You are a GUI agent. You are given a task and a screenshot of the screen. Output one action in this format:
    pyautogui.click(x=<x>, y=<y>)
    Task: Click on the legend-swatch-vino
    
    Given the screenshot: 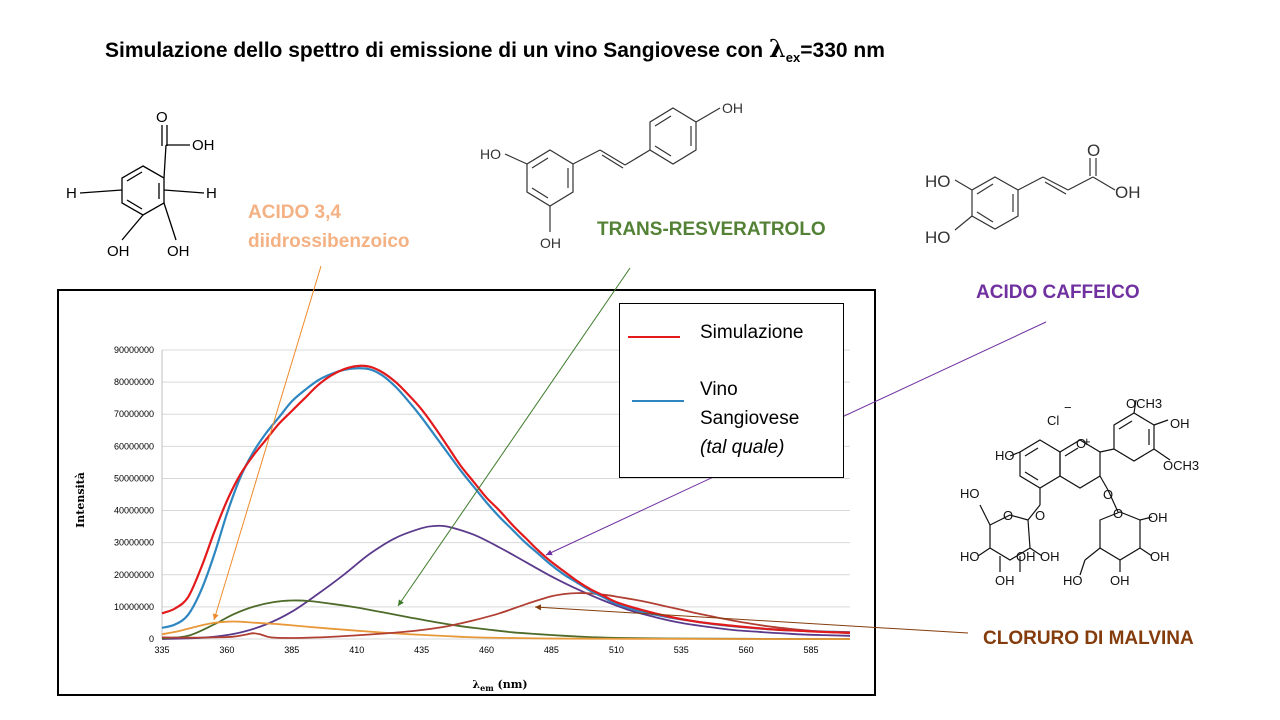 What is the action you would take?
    pyautogui.click(x=658, y=401)
    